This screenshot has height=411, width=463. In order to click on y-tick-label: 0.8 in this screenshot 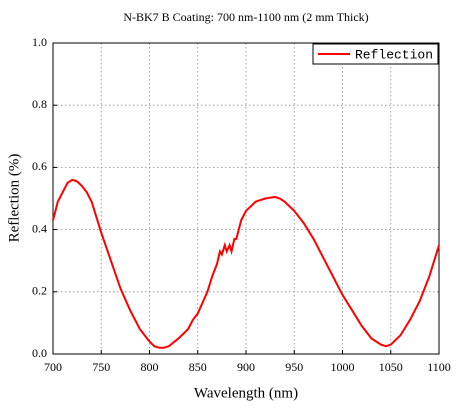, I will do `click(39, 104)`.